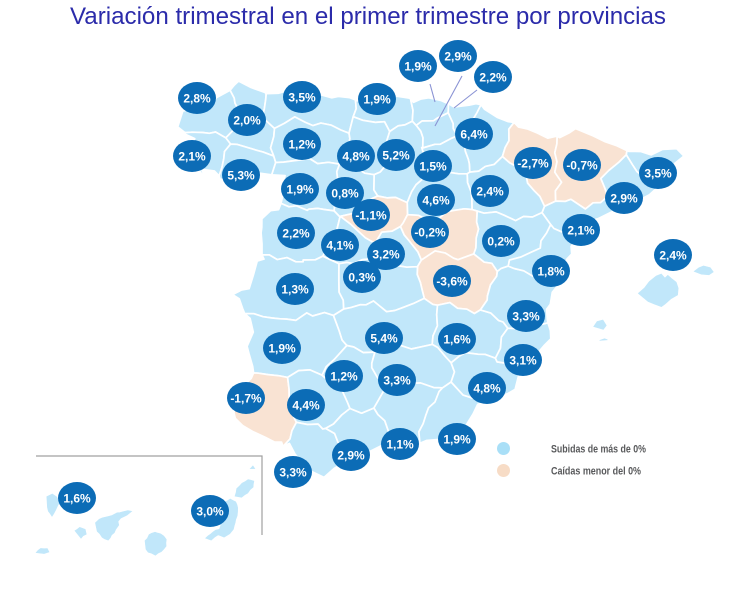 The width and height of the screenshot is (752, 592). What do you see at coordinates (501, 242) in the screenshot?
I see `svg-text: 0,2%` at bounding box center [501, 242].